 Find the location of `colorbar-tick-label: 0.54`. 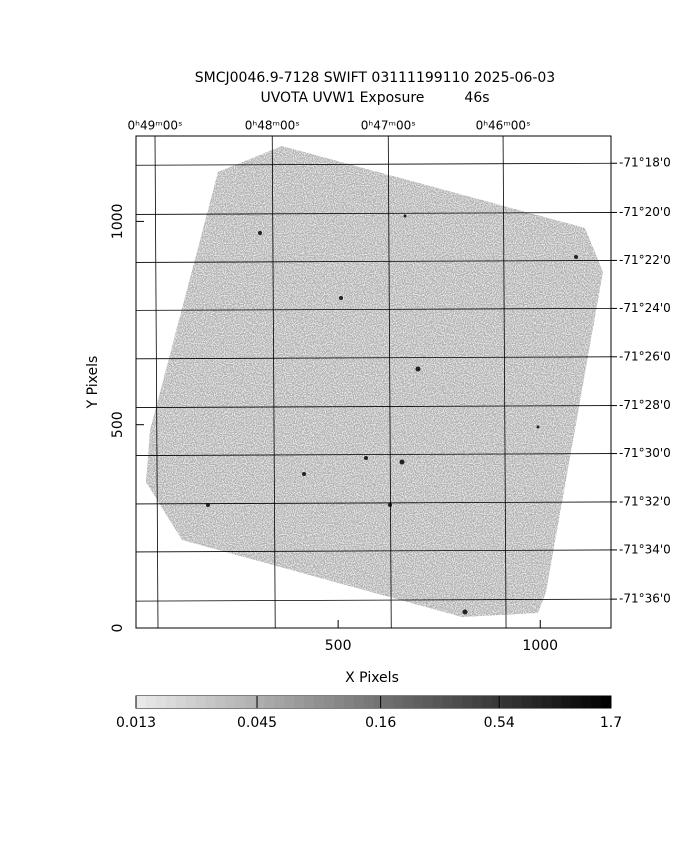

colorbar-tick-label: 0.54 is located at coordinates (499, 723).